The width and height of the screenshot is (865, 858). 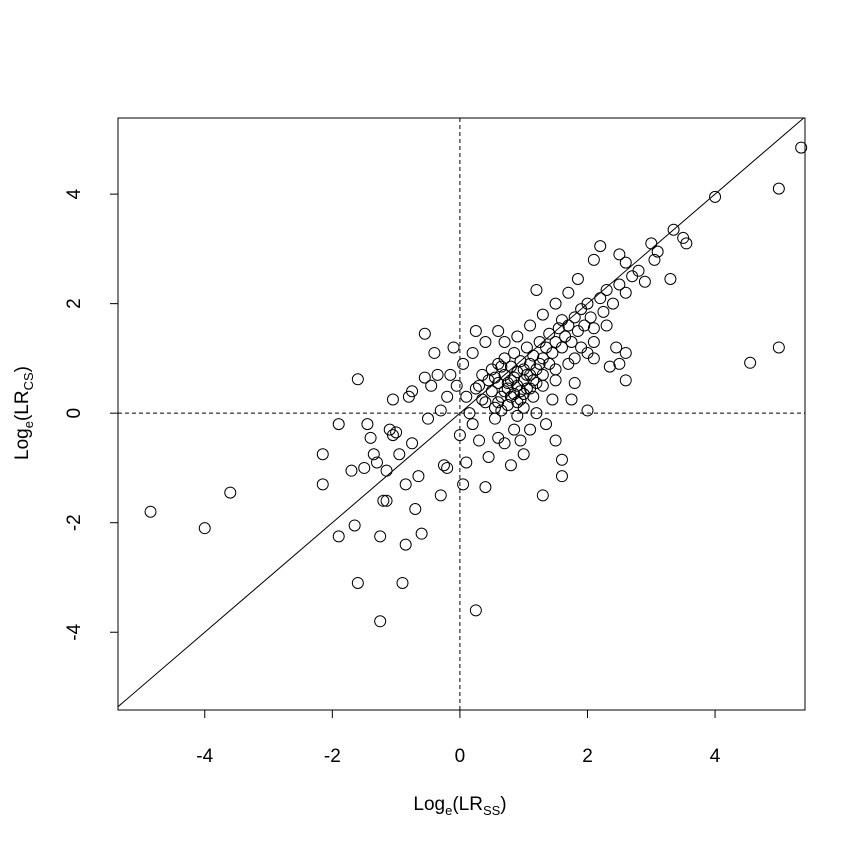 I want to click on ylabel-part: CS, so click(x=28, y=381).